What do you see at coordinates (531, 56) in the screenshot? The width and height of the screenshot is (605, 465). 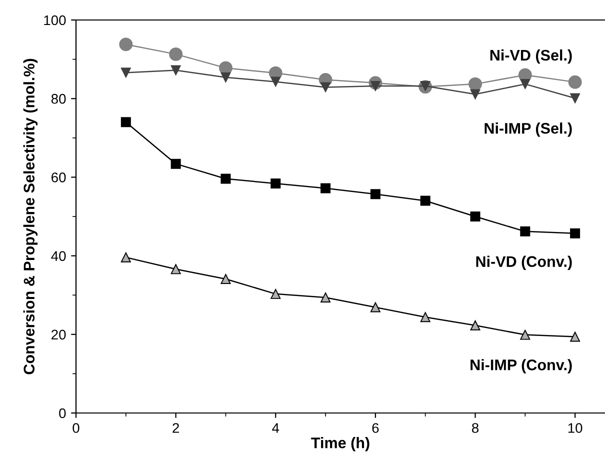 I see `series-label: Ni-VD (Sel.)` at bounding box center [531, 56].